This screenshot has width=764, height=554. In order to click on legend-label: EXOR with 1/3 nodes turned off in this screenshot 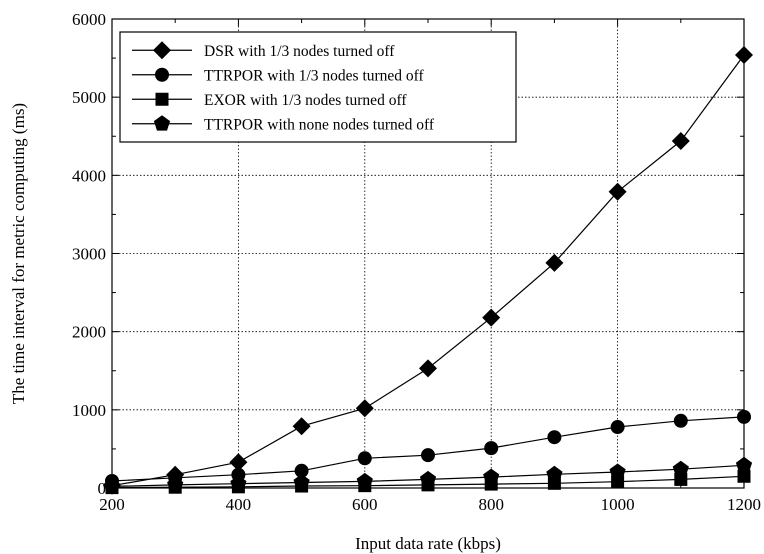, I will do `click(305, 100)`.